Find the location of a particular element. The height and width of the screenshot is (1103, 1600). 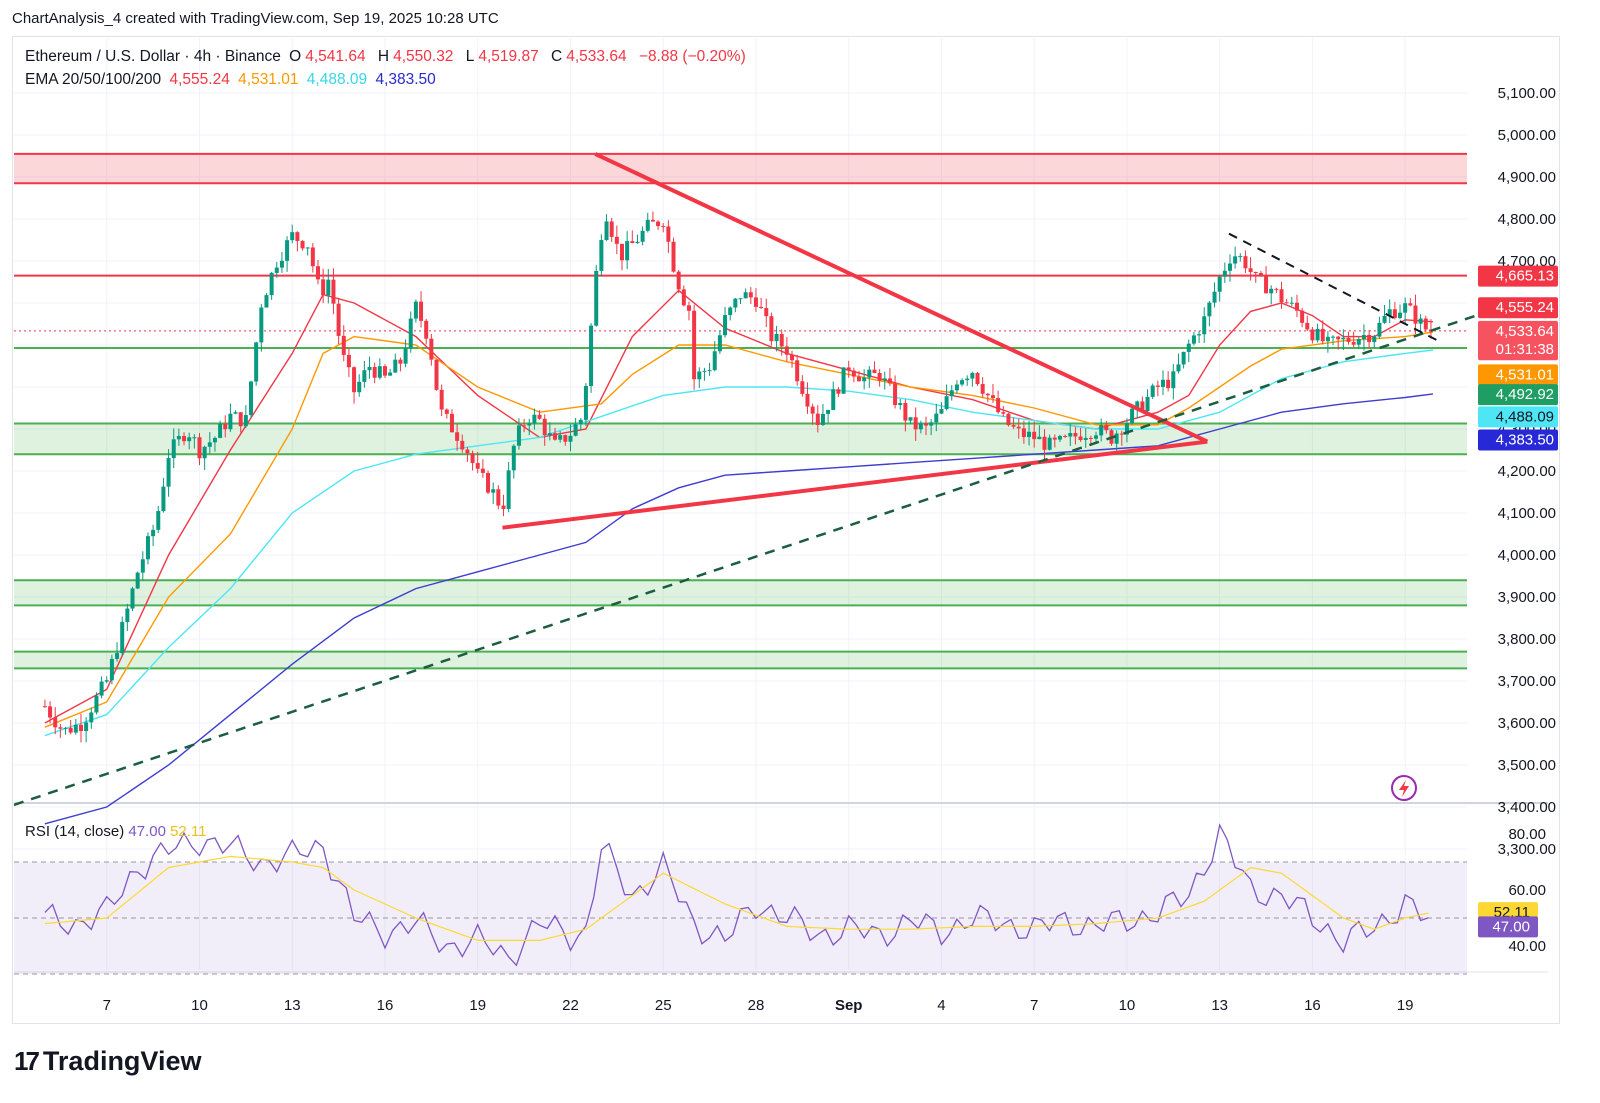

rsi-label: RSI (14, close) is located at coordinates (75, 831).